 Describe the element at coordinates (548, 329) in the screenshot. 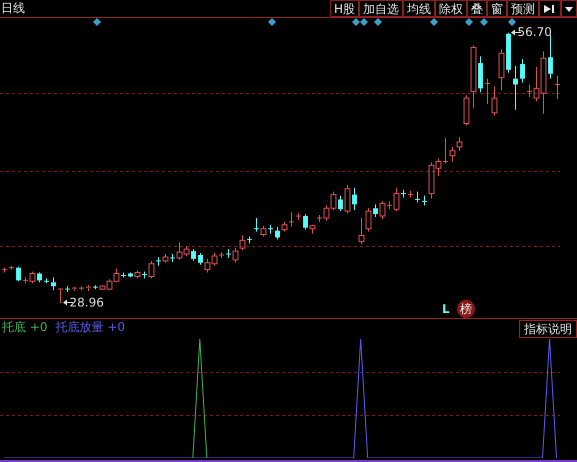

I see `text: 指标说明` at that location.